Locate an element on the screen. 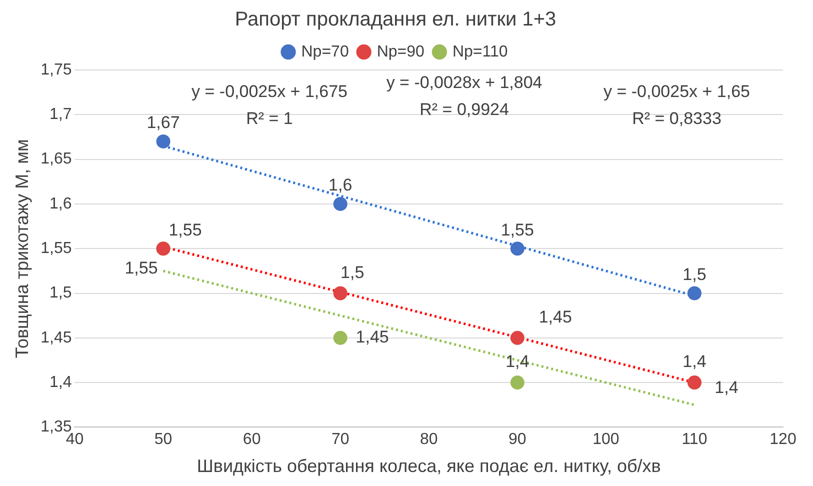  legend-label: Np=90 is located at coordinates (400, 51).